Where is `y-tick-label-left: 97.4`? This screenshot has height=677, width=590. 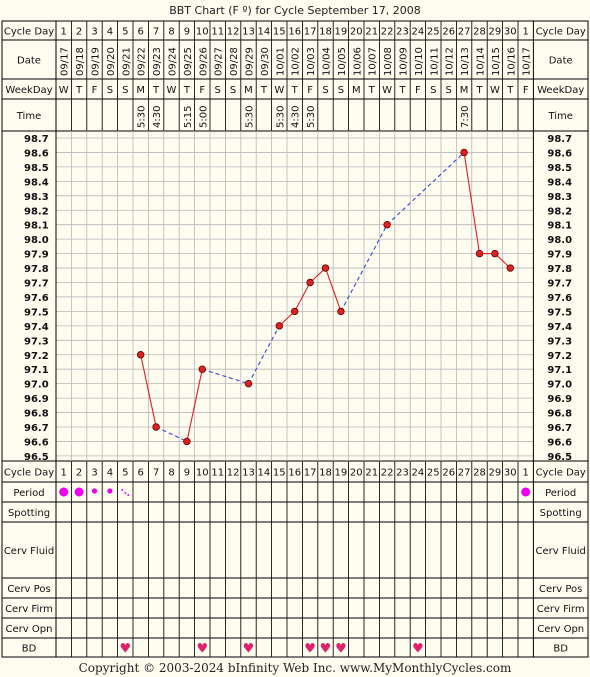
y-tick-label-left: 97.4 is located at coordinates (36, 327).